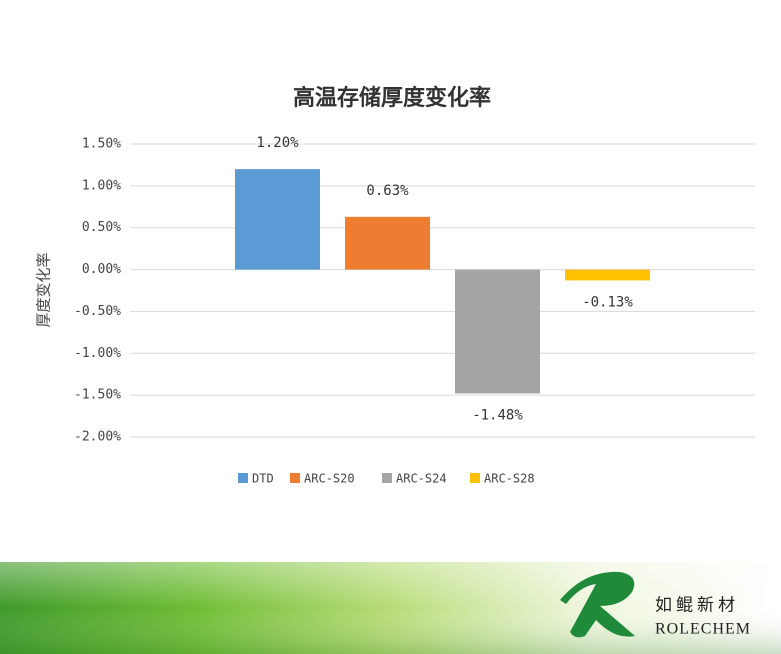 The height and width of the screenshot is (654, 781). What do you see at coordinates (101, 227) in the screenshot?
I see `y-tick-label: 0.50%` at bounding box center [101, 227].